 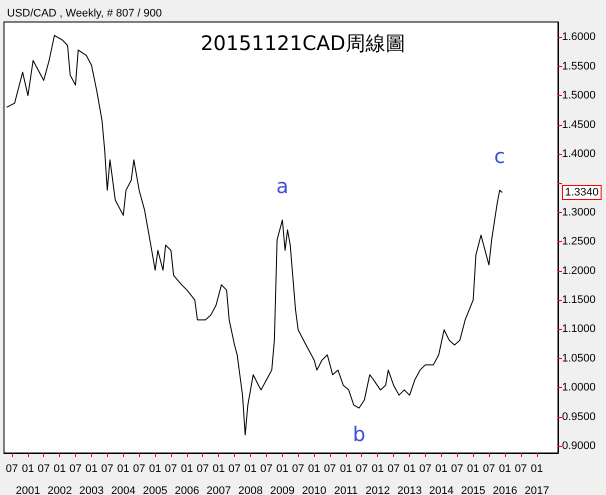 I want to click on y-tick-label: 1.2500, so click(x=579, y=242).